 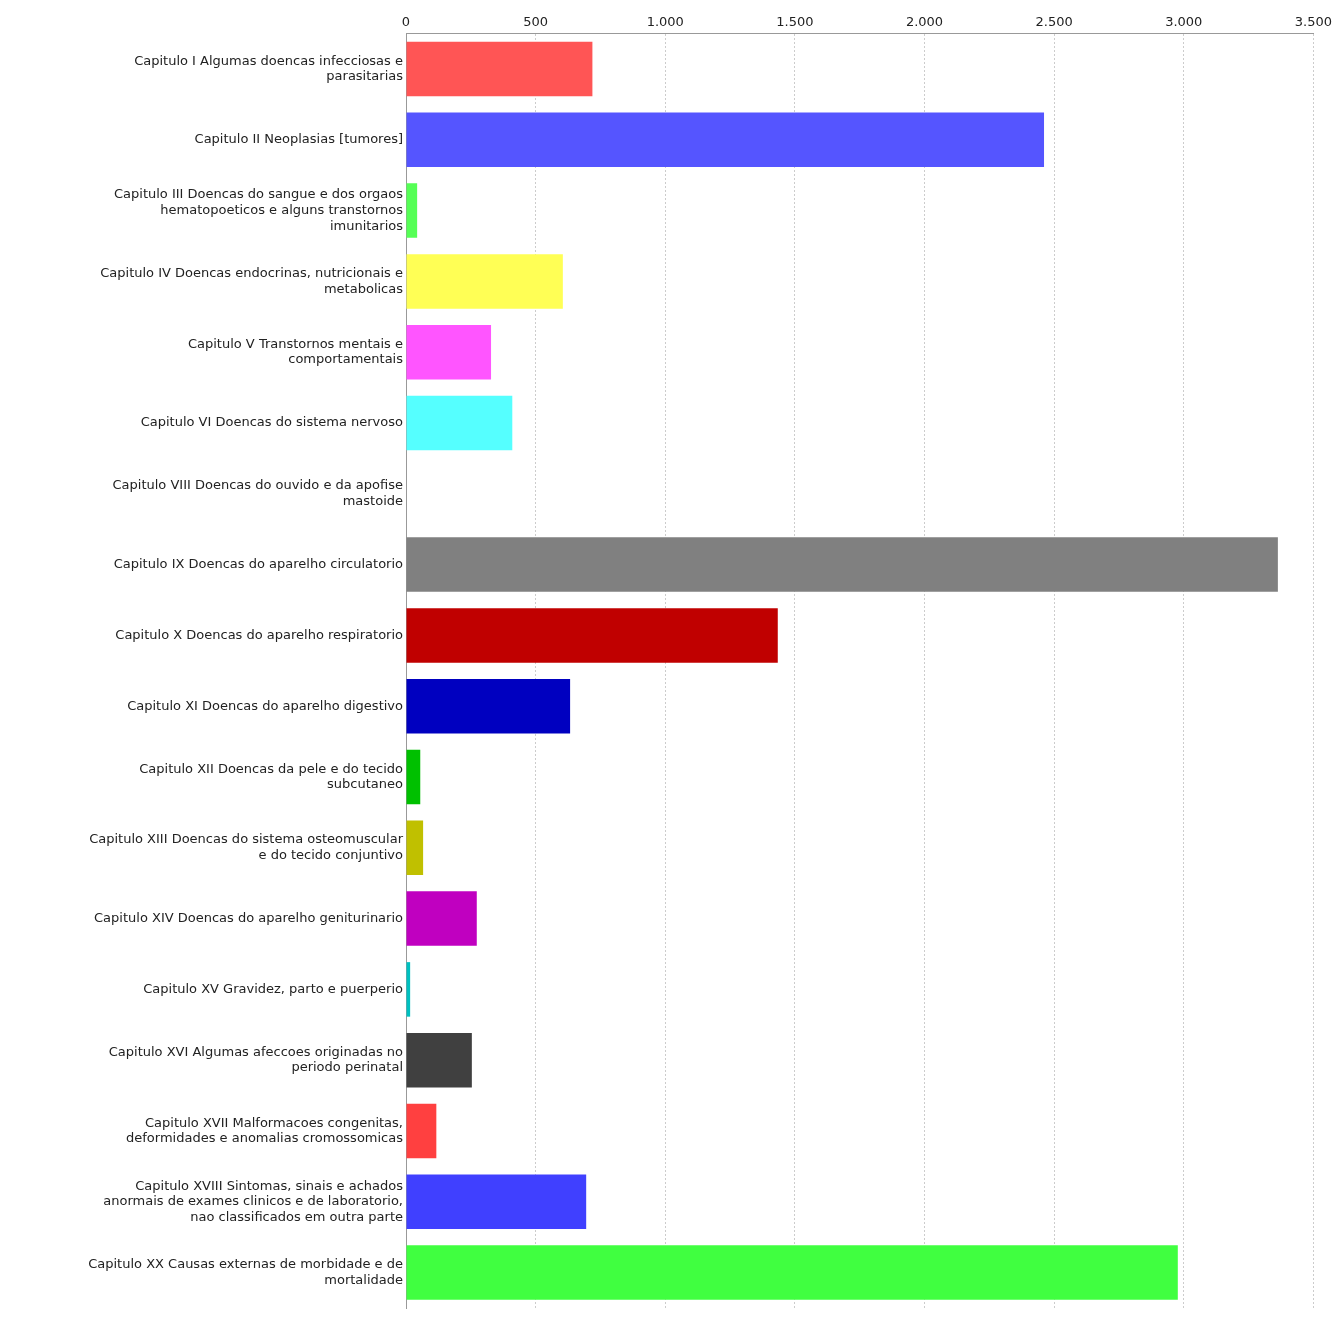 What do you see at coordinates (1313, 22) in the screenshot?
I see `x-tick-label: 3.500` at bounding box center [1313, 22].